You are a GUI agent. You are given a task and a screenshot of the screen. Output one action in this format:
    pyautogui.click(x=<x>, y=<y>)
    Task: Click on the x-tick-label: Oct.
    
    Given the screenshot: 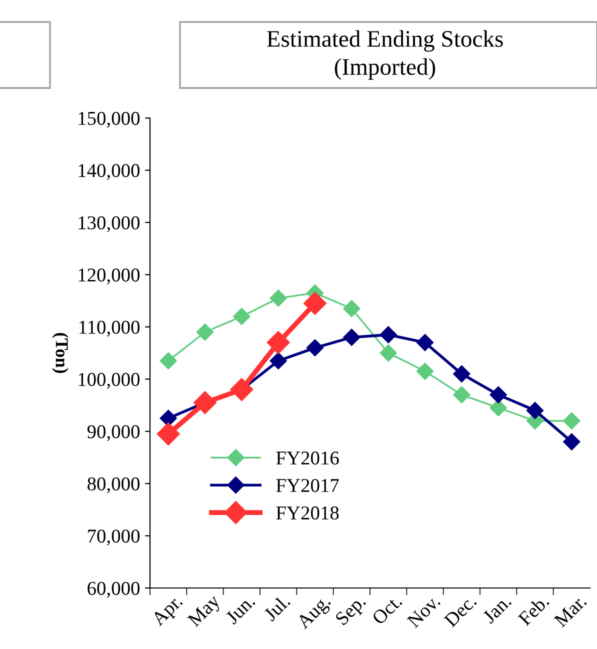 What is the action you would take?
    pyautogui.click(x=387, y=610)
    